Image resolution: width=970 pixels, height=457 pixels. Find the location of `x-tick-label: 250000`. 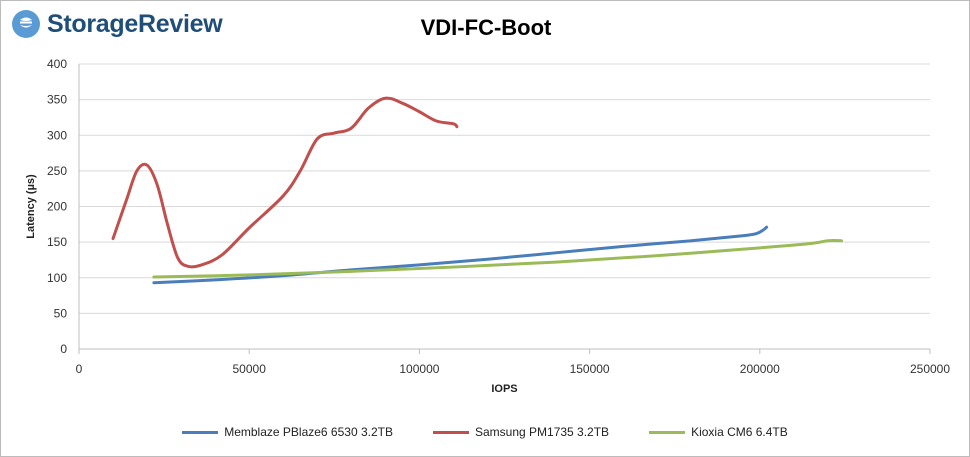

x-tick-label: 250000 is located at coordinates (930, 369).